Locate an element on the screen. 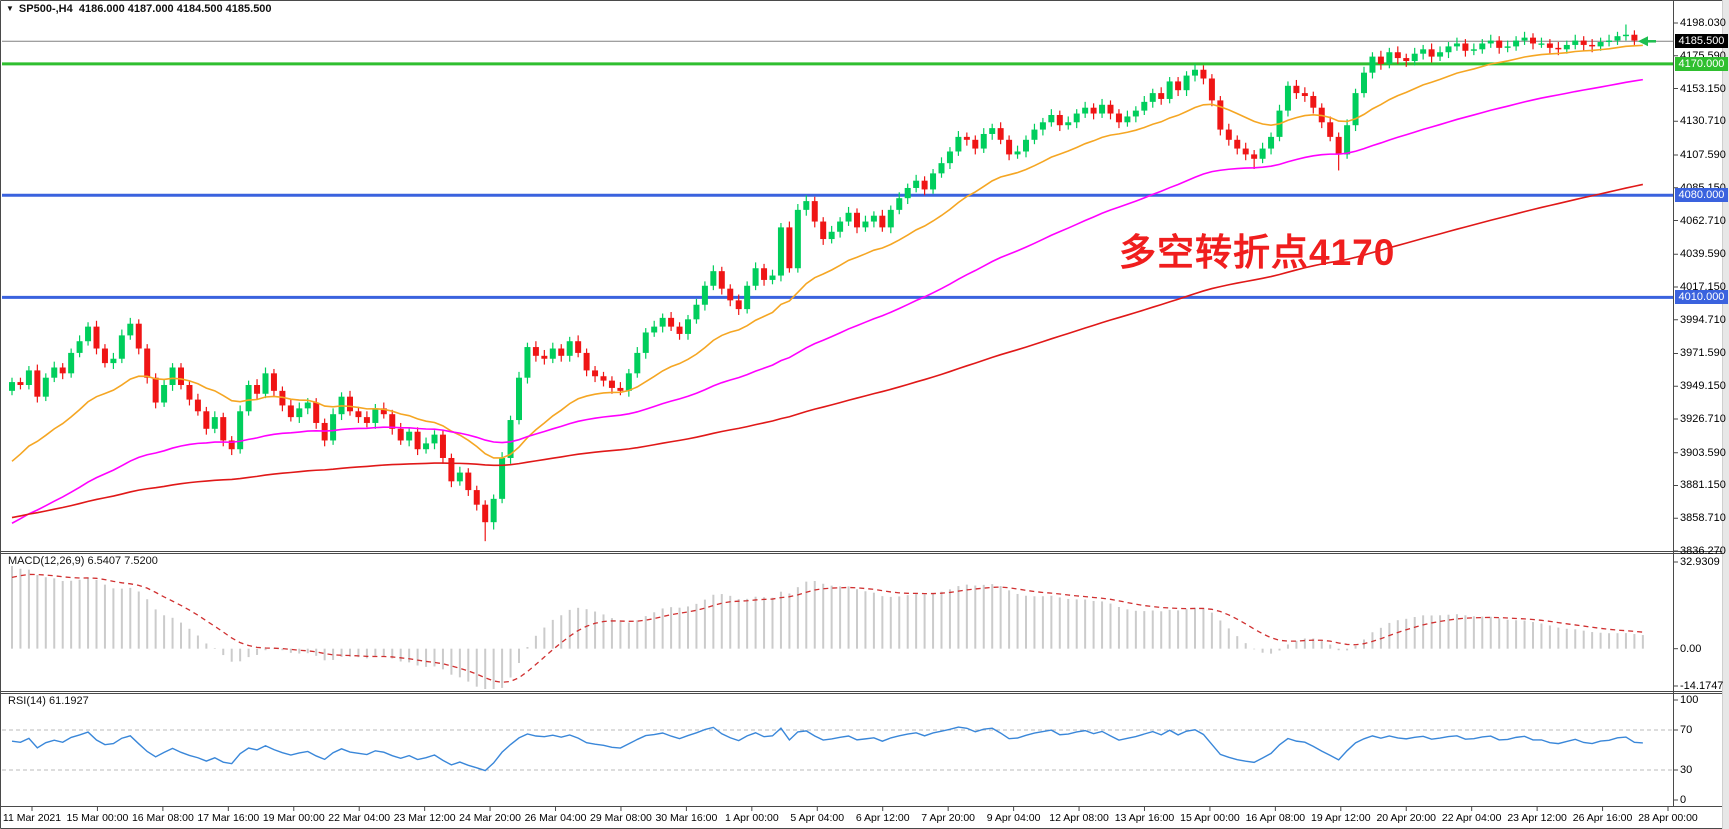  price-axis-label: 3836.270 is located at coordinates (1703, 551).